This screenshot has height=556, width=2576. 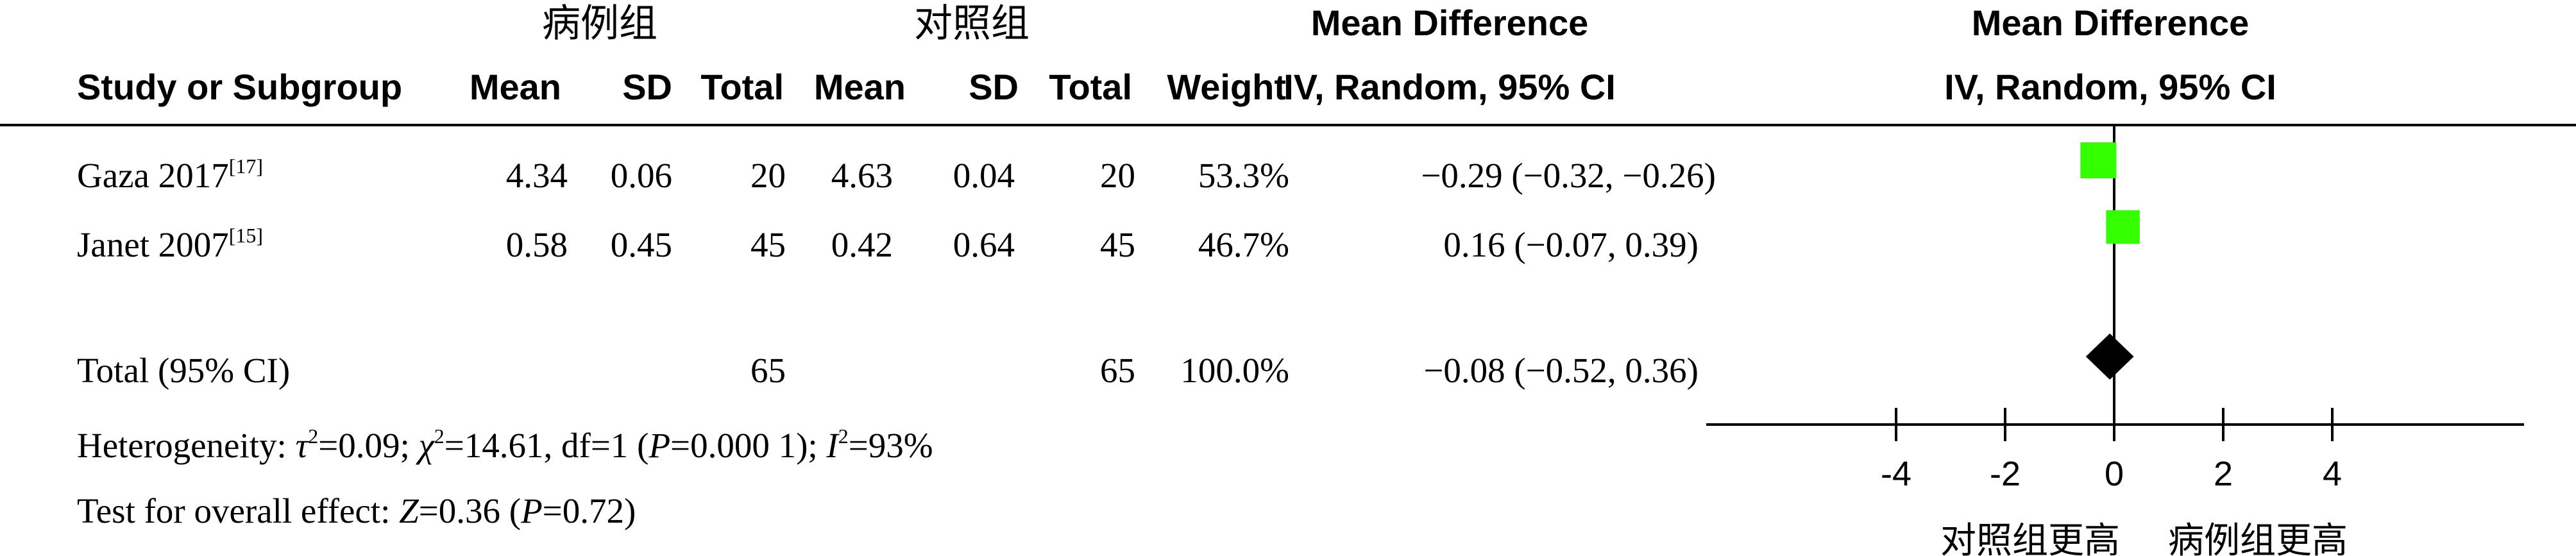 I want to click on exp-sd-value: 0.45, so click(x=641, y=245).